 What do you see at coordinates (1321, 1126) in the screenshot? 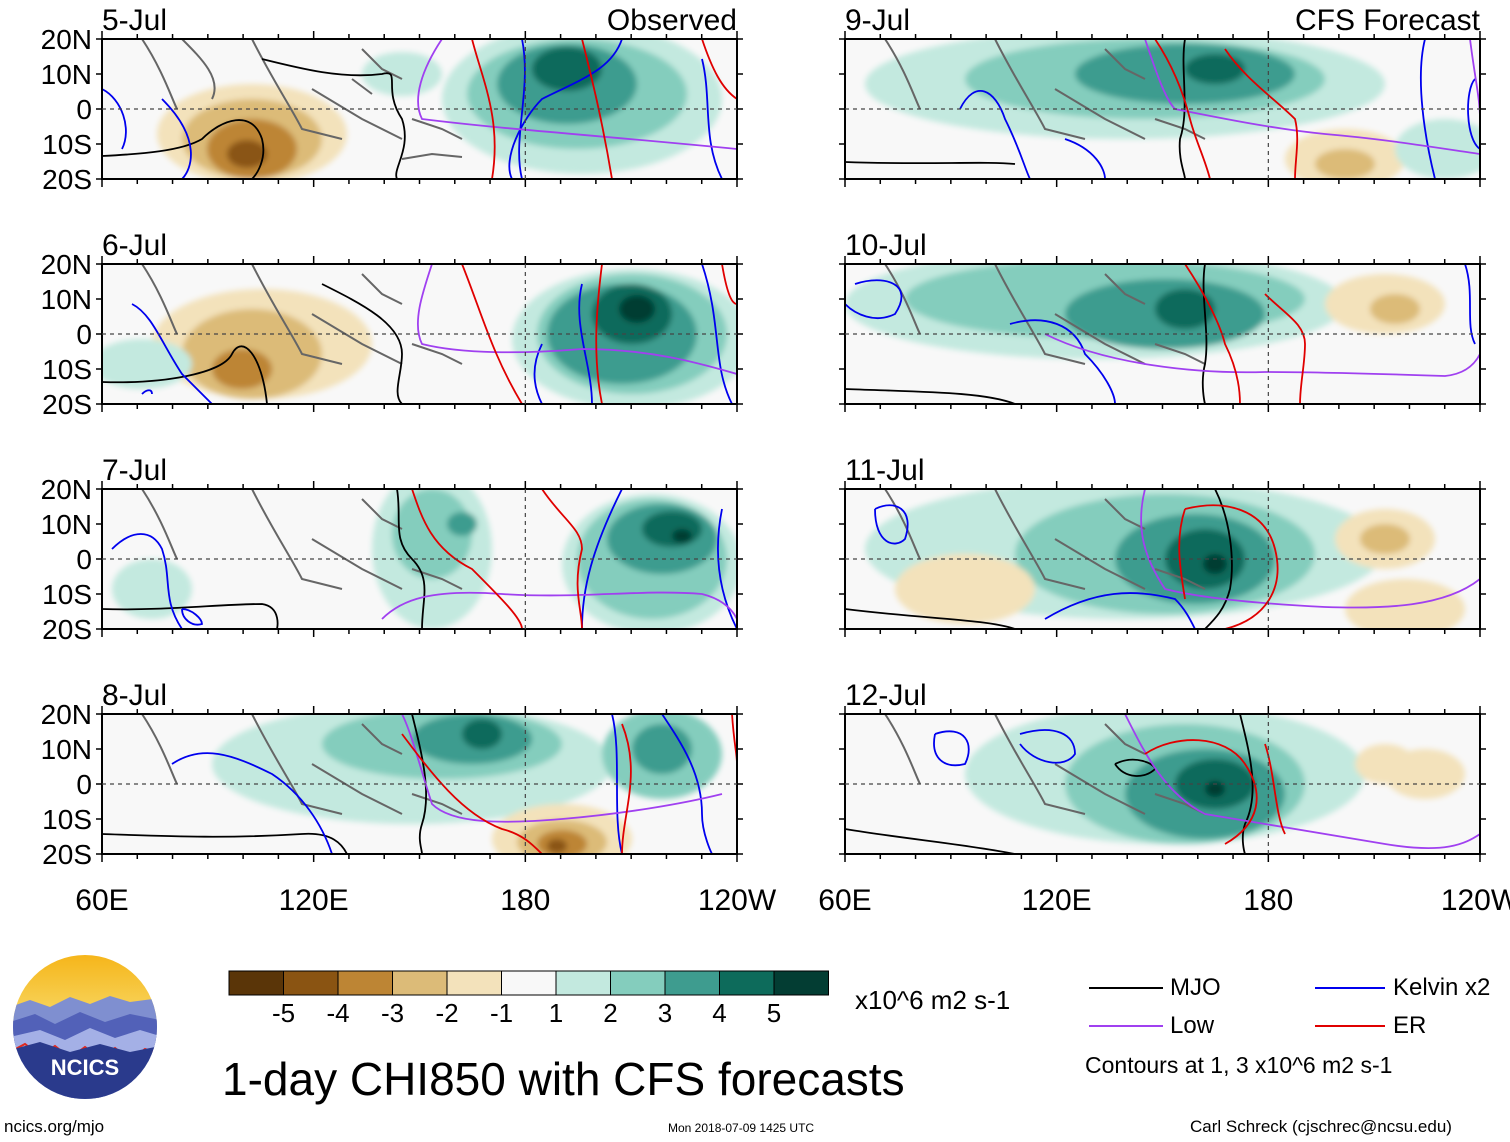
I see `credit: Carl Schreck (cjschrec@ncsu.edu)` at bounding box center [1321, 1126].